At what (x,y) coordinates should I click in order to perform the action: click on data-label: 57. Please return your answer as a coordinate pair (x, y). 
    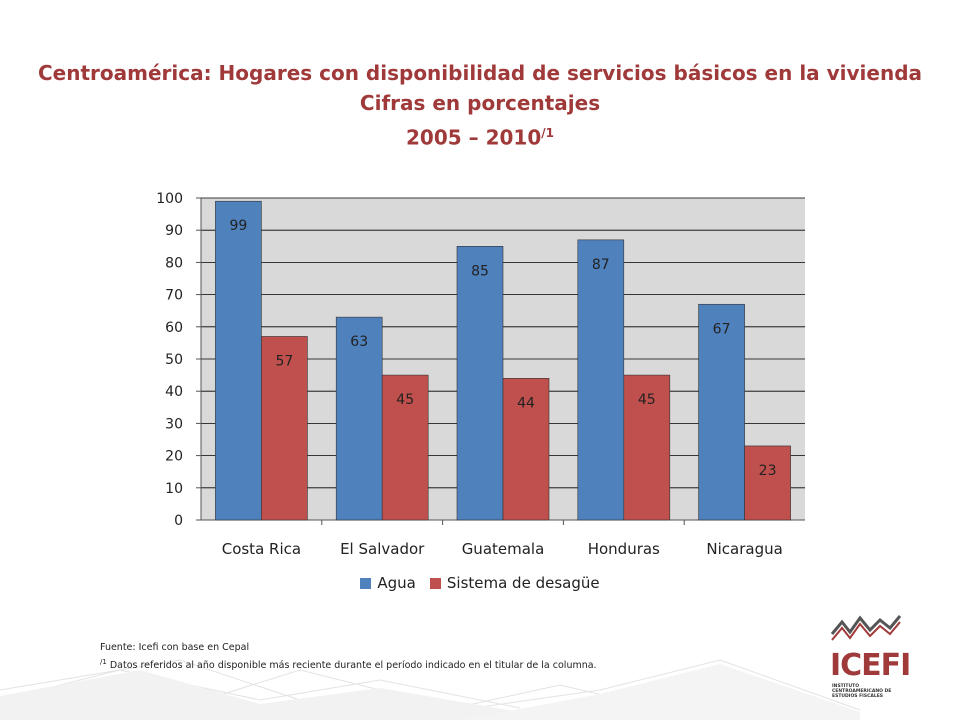
    Looking at the image, I should click on (284, 361).